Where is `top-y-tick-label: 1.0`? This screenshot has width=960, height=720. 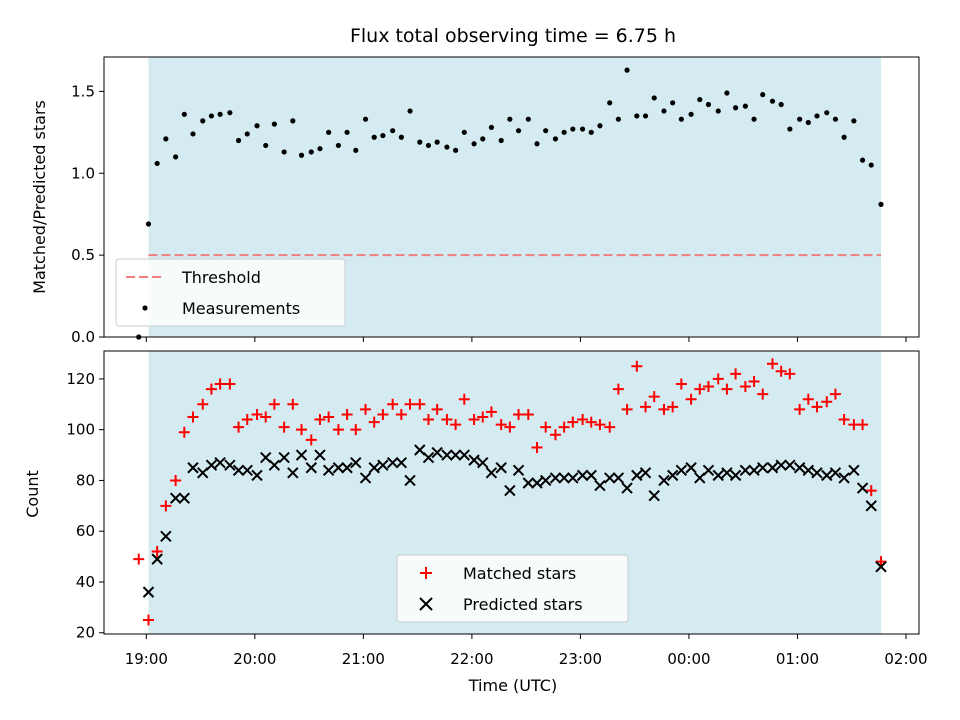
top-y-tick-label: 1.0 is located at coordinates (83, 173).